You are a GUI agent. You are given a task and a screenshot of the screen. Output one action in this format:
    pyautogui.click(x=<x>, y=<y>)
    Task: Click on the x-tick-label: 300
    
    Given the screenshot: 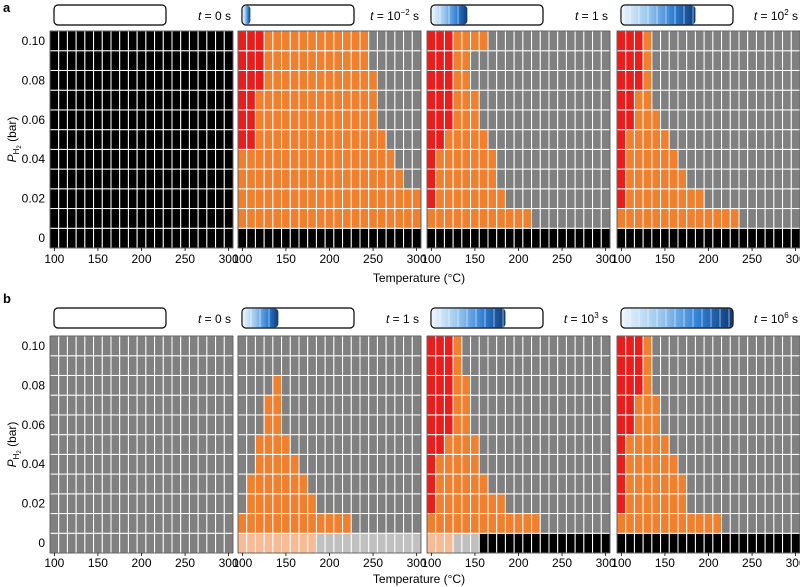 What is the action you would take?
    pyautogui.click(x=793, y=259)
    